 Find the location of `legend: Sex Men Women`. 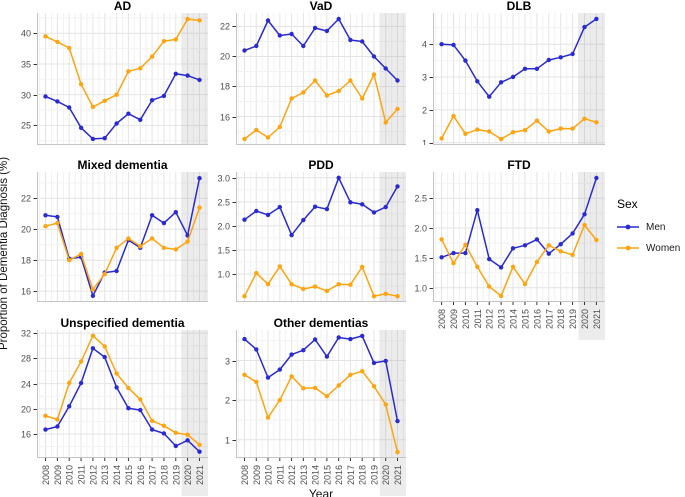

legend: Sex Men Women is located at coordinates (650, 230).